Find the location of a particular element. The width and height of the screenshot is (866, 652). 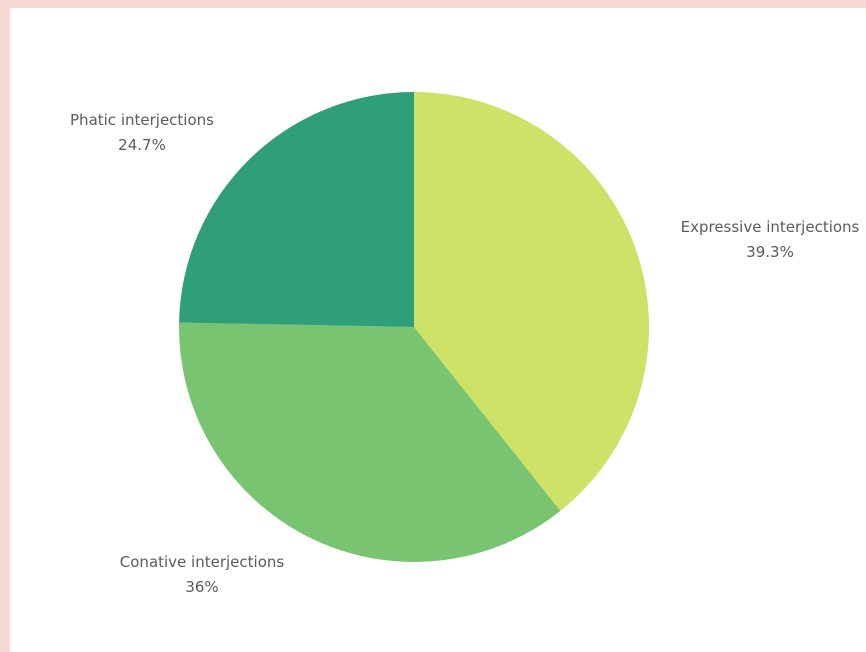

pie-slice-phatic is located at coordinates (296, 209).